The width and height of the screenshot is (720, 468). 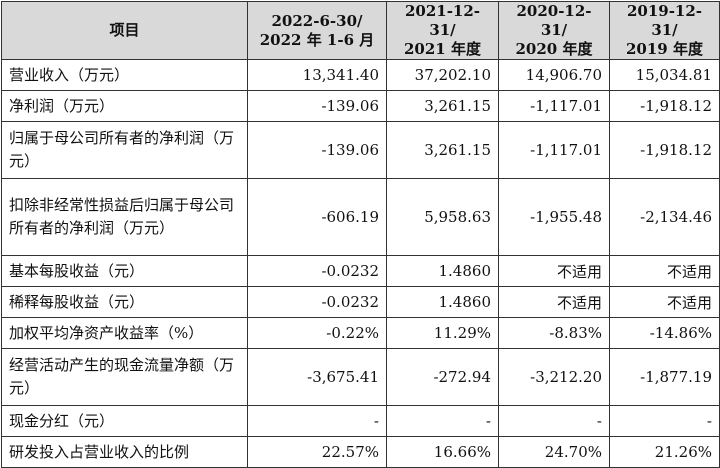 What do you see at coordinates (317, 20) in the screenshot?
I see `header-2022h1-date: 2022-6-30/` at bounding box center [317, 20].